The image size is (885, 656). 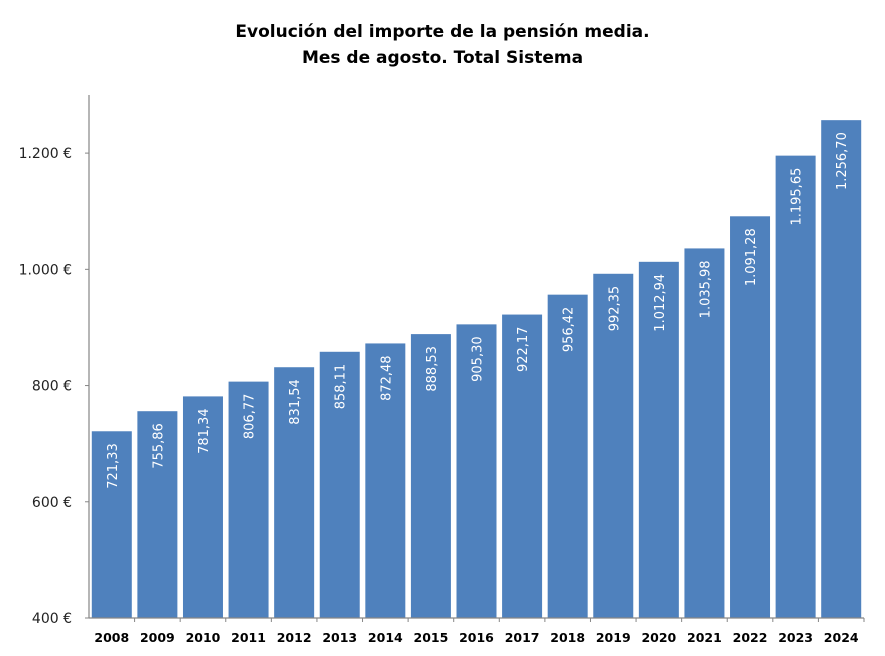 What do you see at coordinates (658, 439) in the screenshot?
I see `bar-2020` at bounding box center [658, 439].